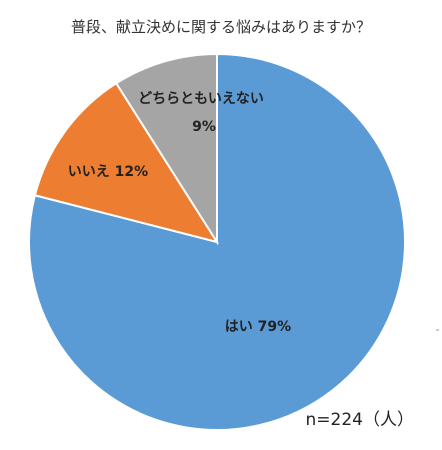  I want to click on label-yes: はい 79%, so click(258, 327).